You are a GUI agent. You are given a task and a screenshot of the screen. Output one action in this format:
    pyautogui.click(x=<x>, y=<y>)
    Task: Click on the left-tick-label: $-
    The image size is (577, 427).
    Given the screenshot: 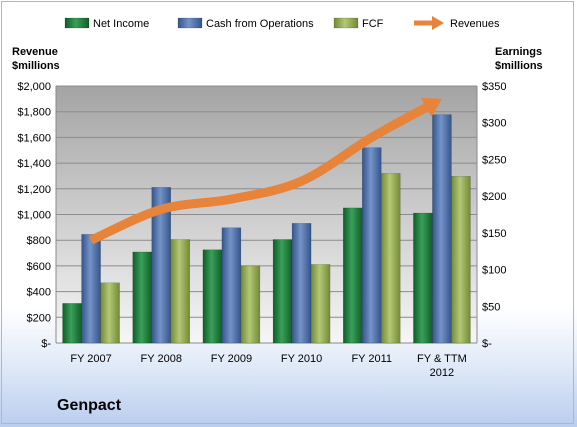 What is the action you would take?
    pyautogui.click(x=46, y=344)
    